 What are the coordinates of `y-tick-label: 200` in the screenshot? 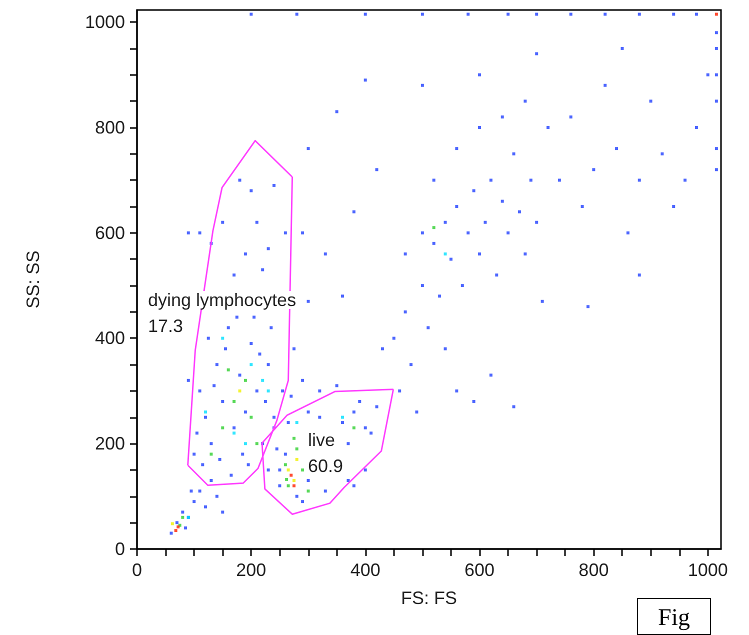 It's located at (109, 444).